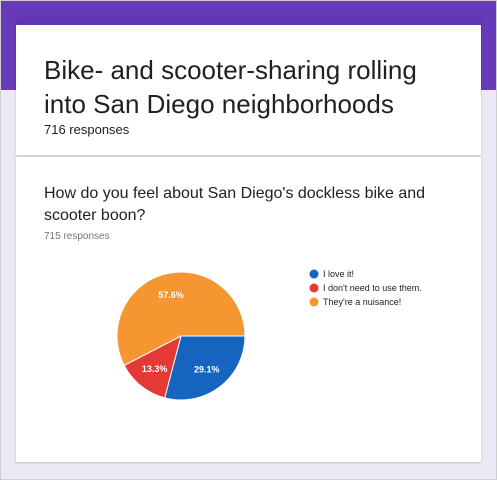  Describe the element at coordinates (181, 319) in the screenshot. I see `pie-slice-they-re-a-nuisance` at that location.